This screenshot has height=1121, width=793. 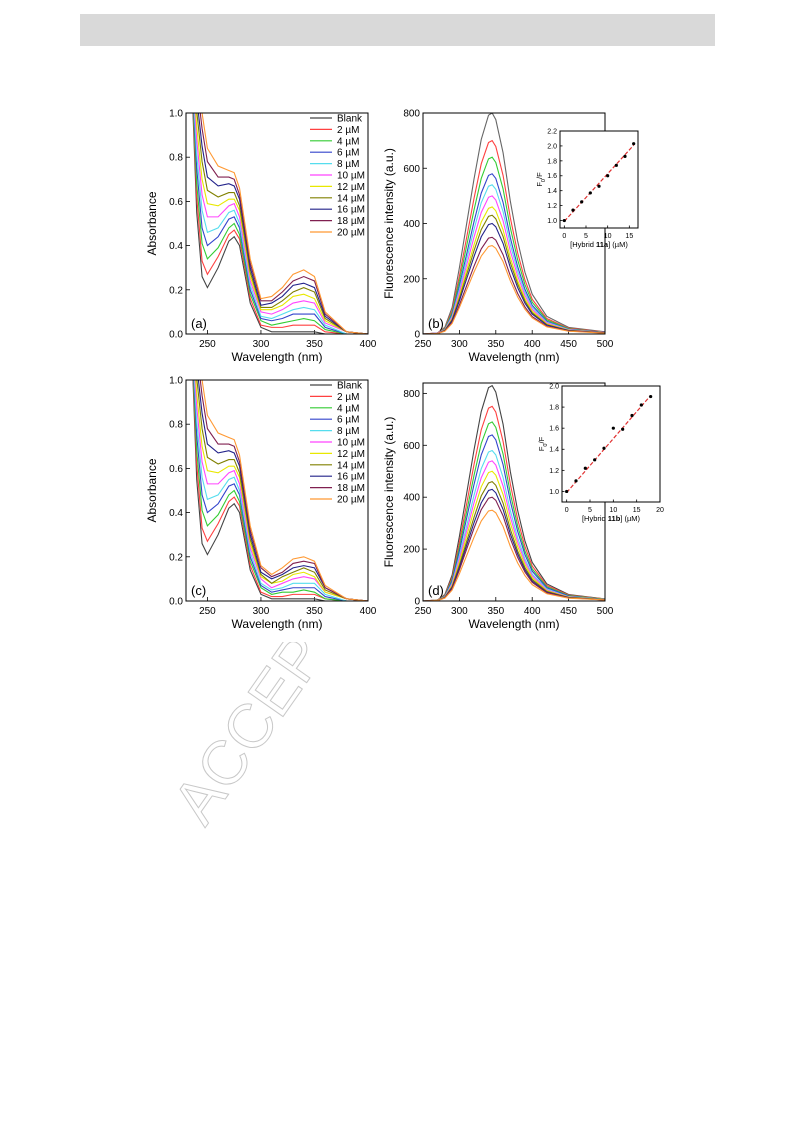 I want to click on x-axis-label-part: [Hybrid, so click(x=583, y=244).